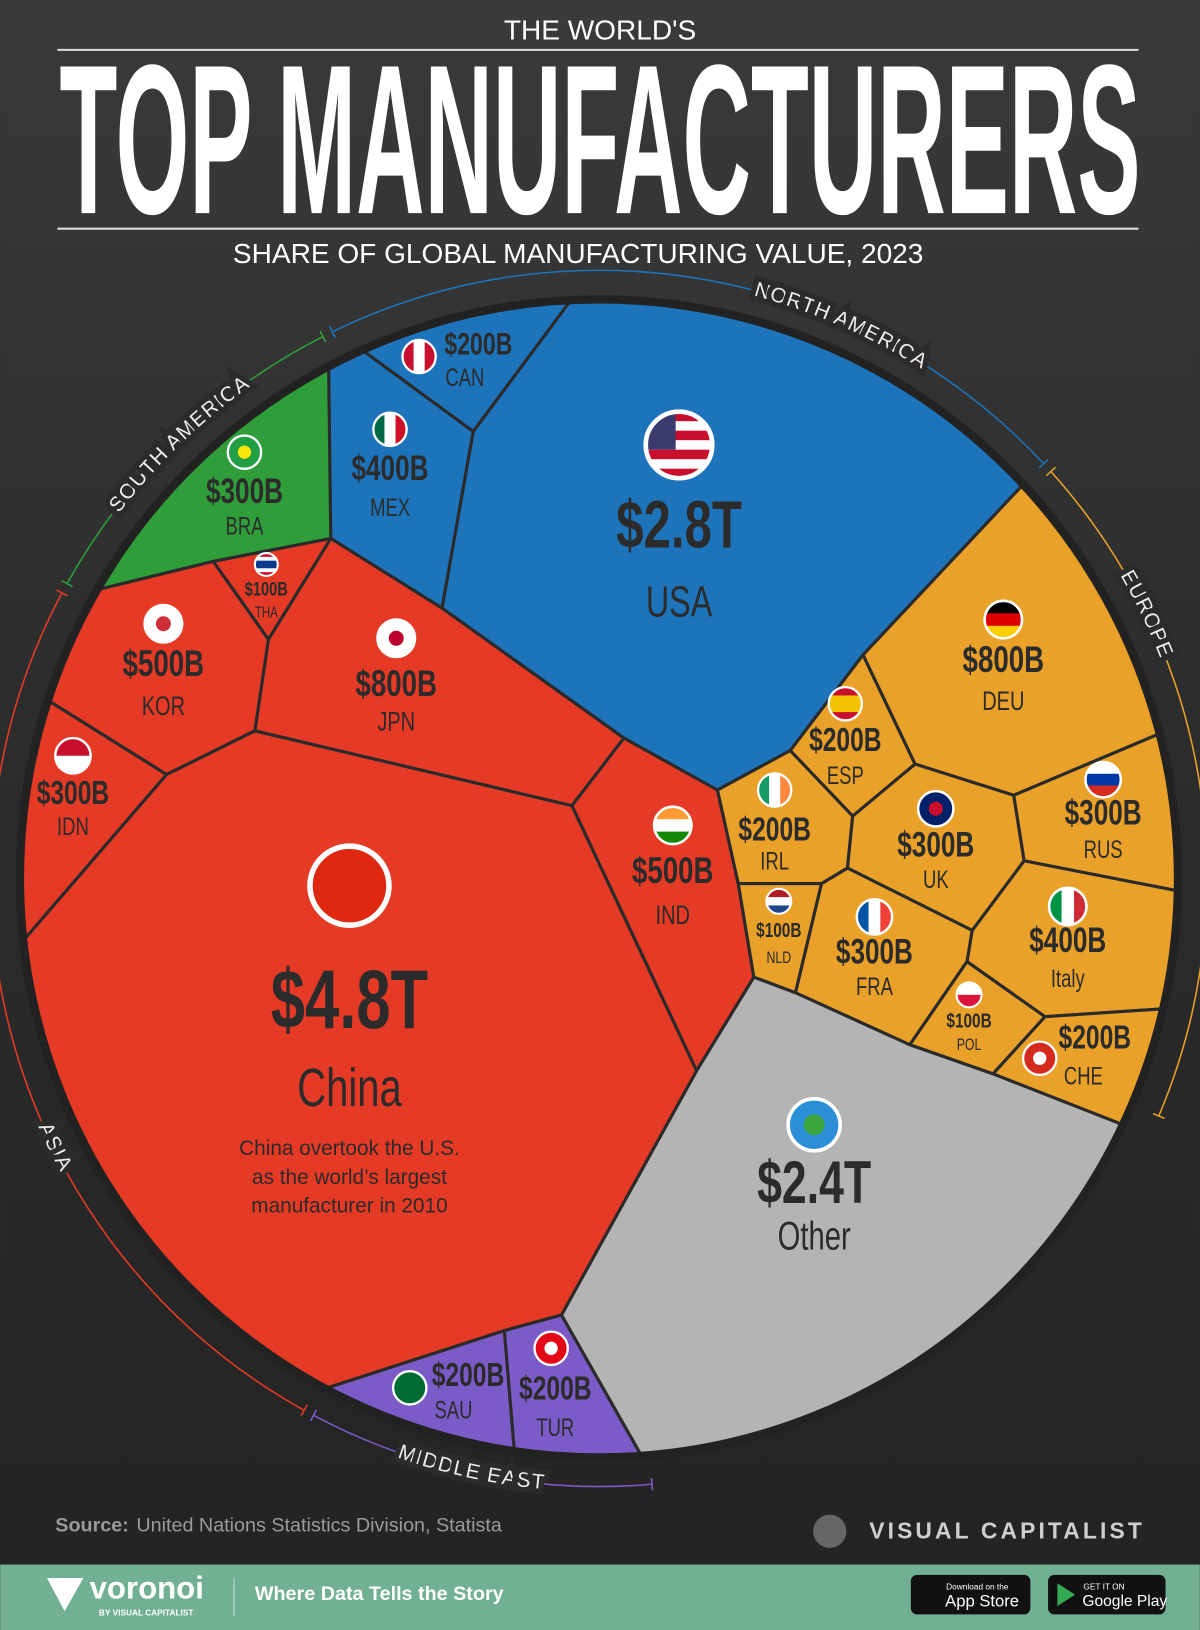 This screenshot has height=1630, width=1200. I want to click on category-label: IND, so click(673, 915).